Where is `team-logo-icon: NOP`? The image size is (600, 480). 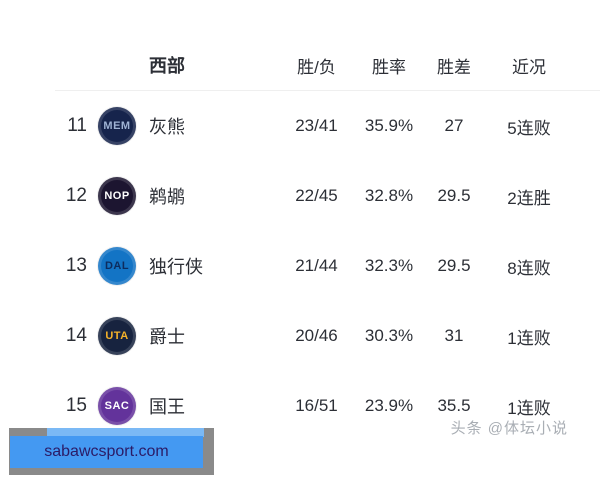 team-logo-icon: NOP is located at coordinates (117, 196).